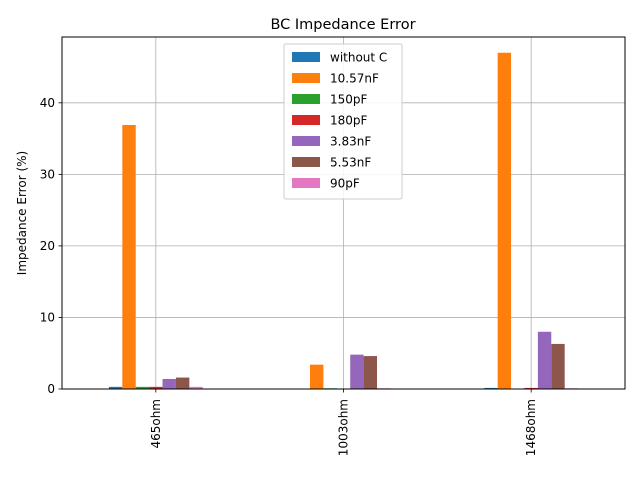 The height and width of the screenshot is (484, 640). Describe the element at coordinates (169, 384) in the screenshot. I see `bar-3-83nf-465ohm` at that location.